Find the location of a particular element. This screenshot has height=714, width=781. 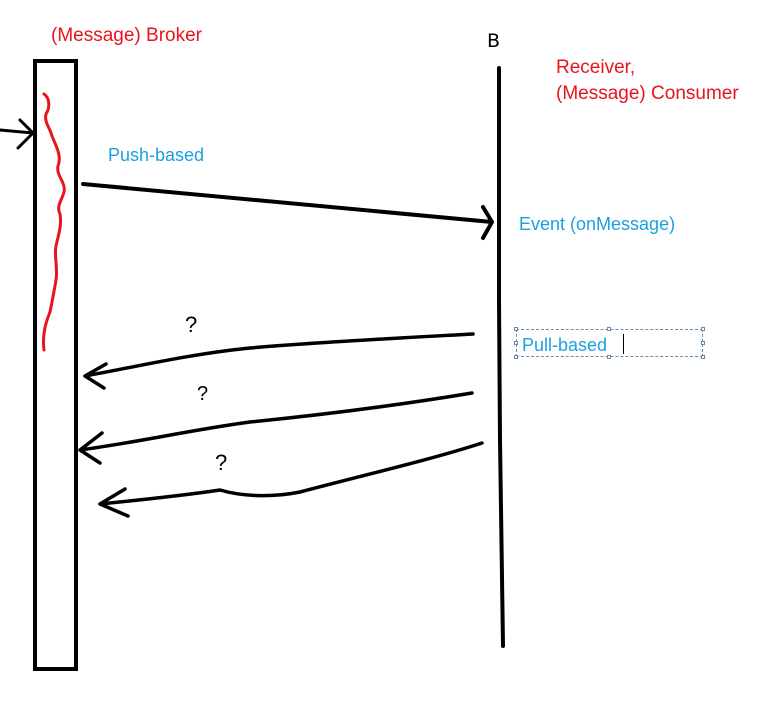

receiver-label-line2: (Message) Consumer is located at coordinates (647, 93).